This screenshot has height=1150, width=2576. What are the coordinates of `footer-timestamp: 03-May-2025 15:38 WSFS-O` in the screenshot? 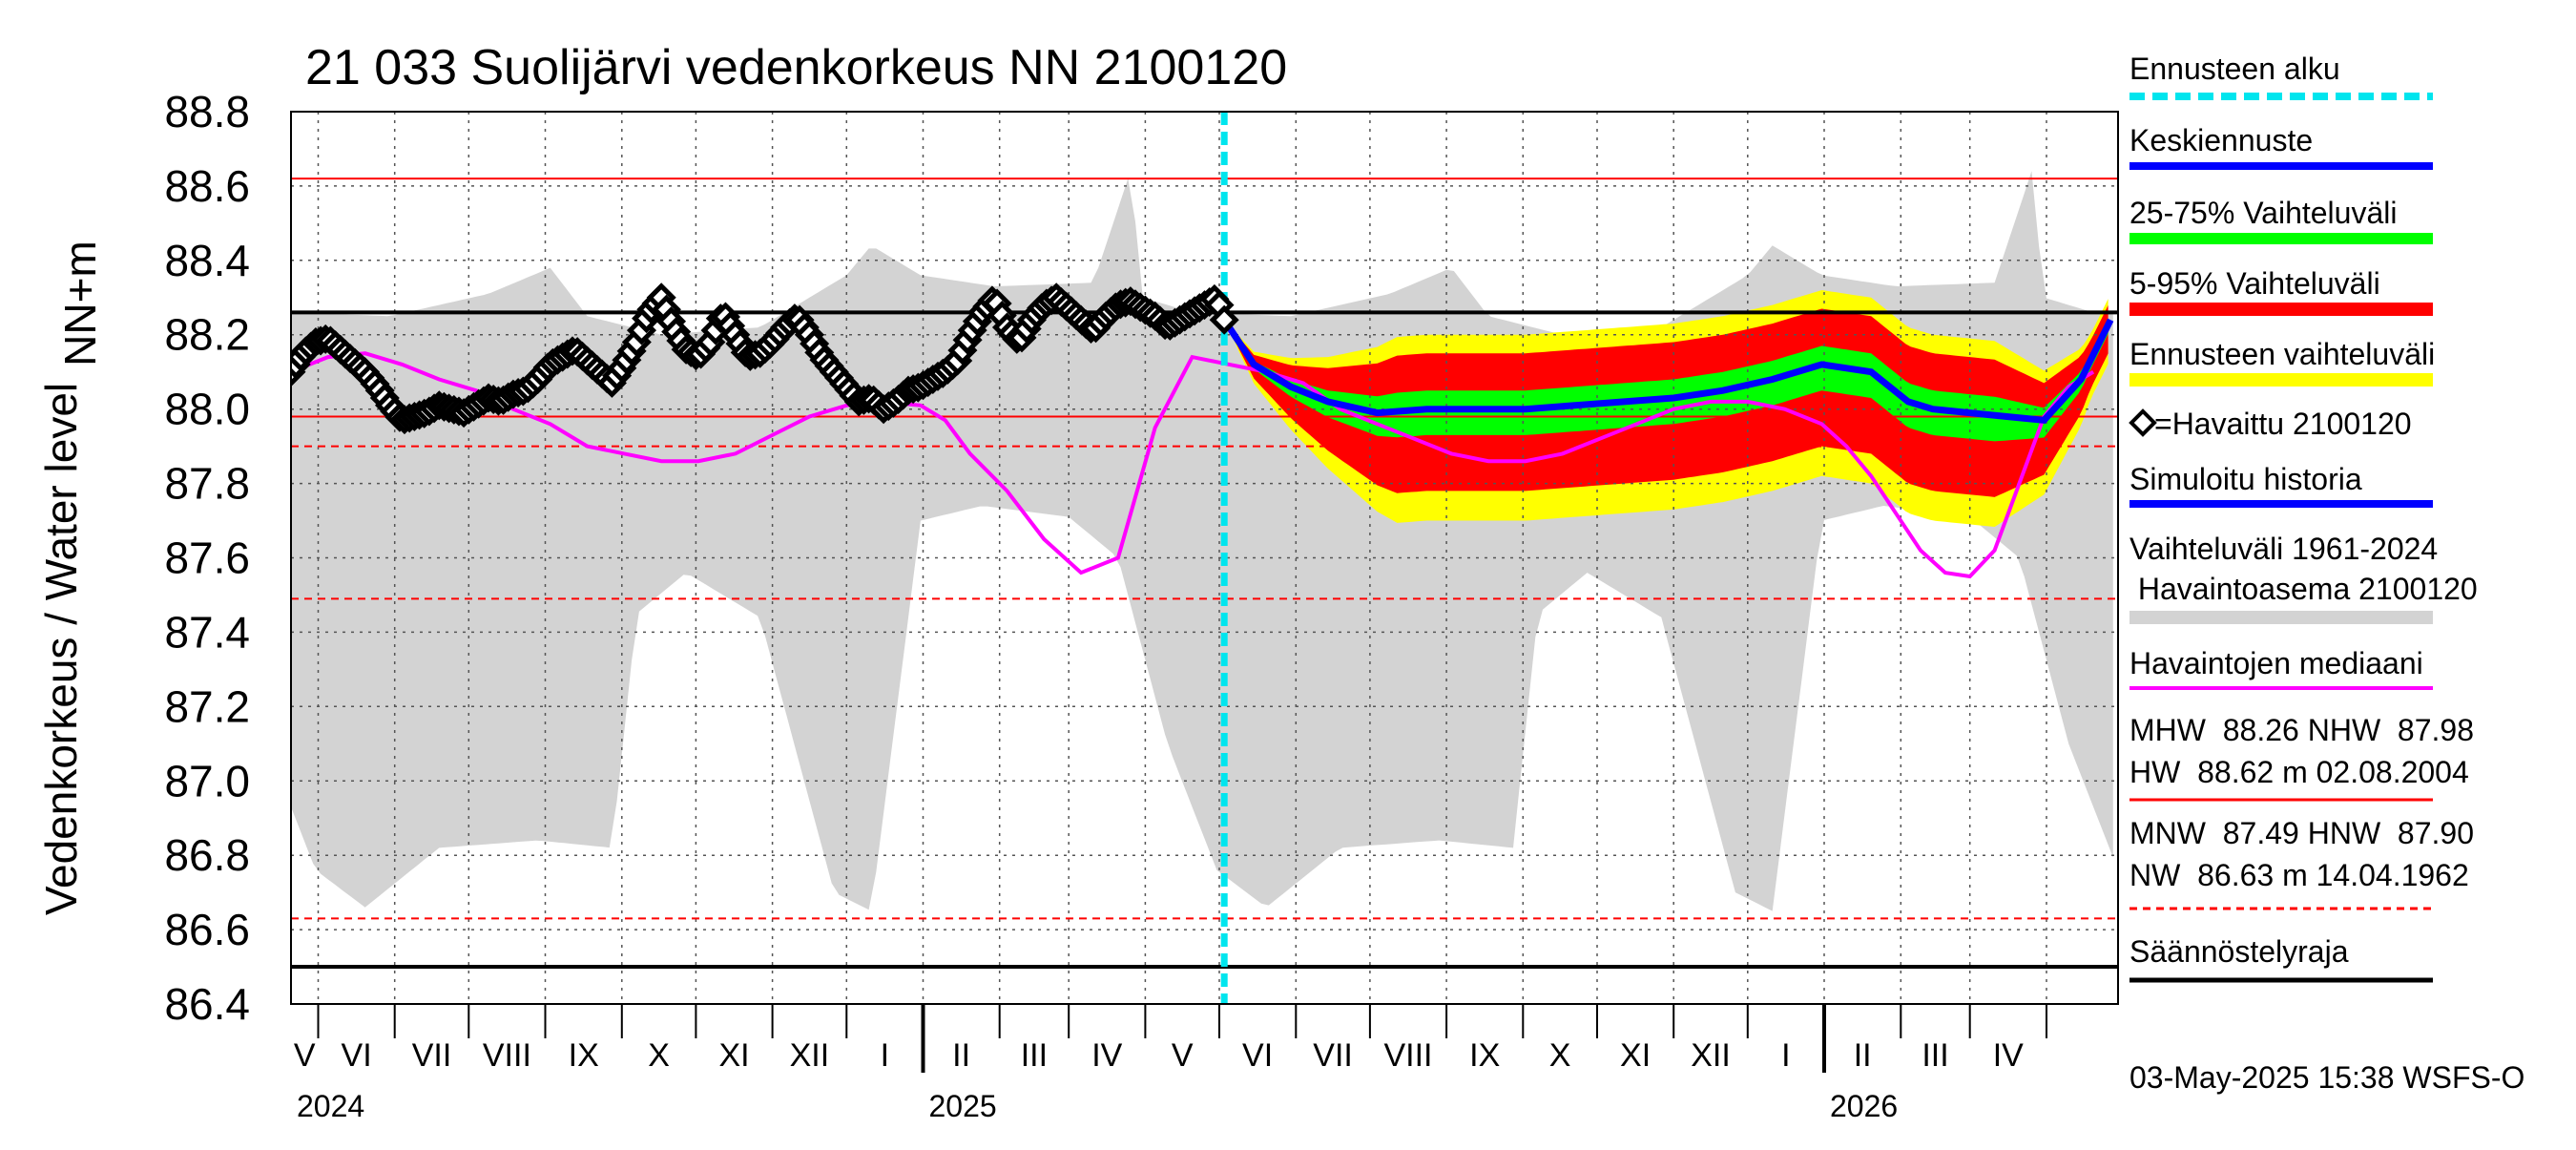 It's located at (2326, 1077).